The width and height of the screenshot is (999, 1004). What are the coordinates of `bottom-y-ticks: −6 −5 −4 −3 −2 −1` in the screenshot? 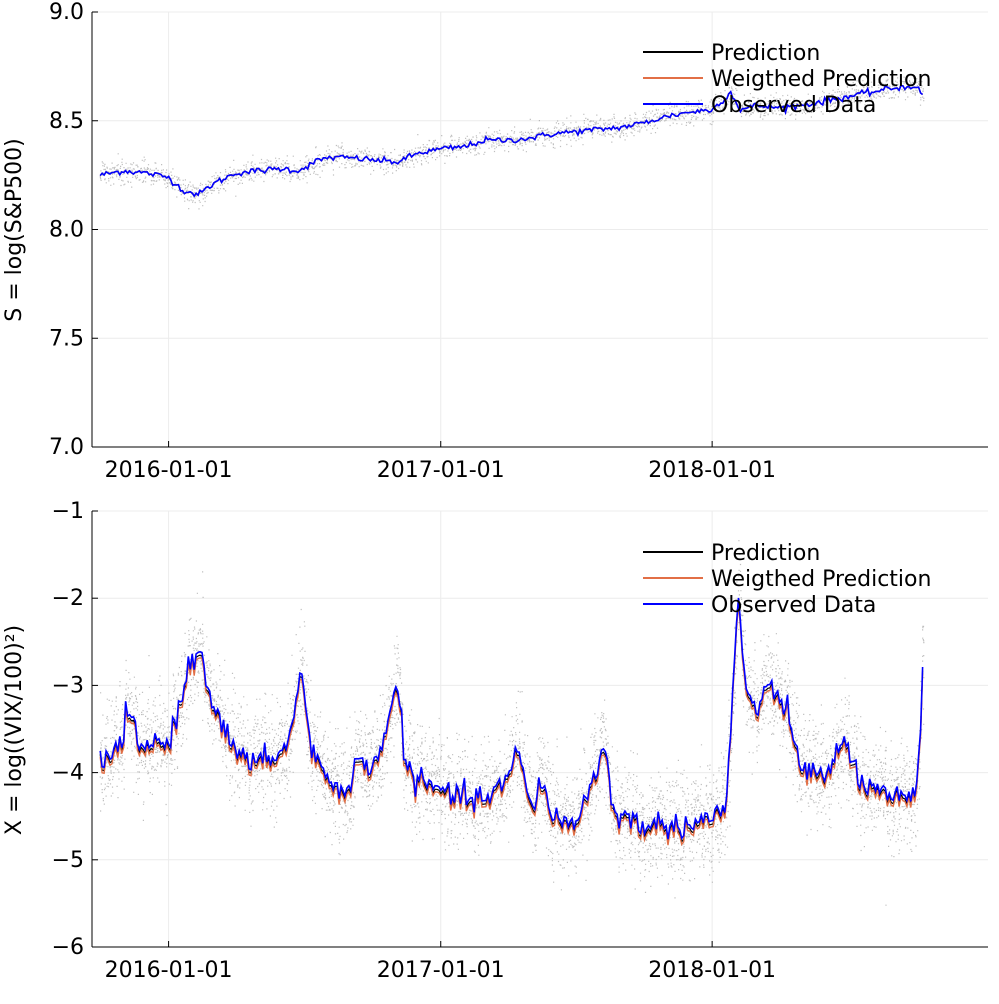 It's located at (75, 729).